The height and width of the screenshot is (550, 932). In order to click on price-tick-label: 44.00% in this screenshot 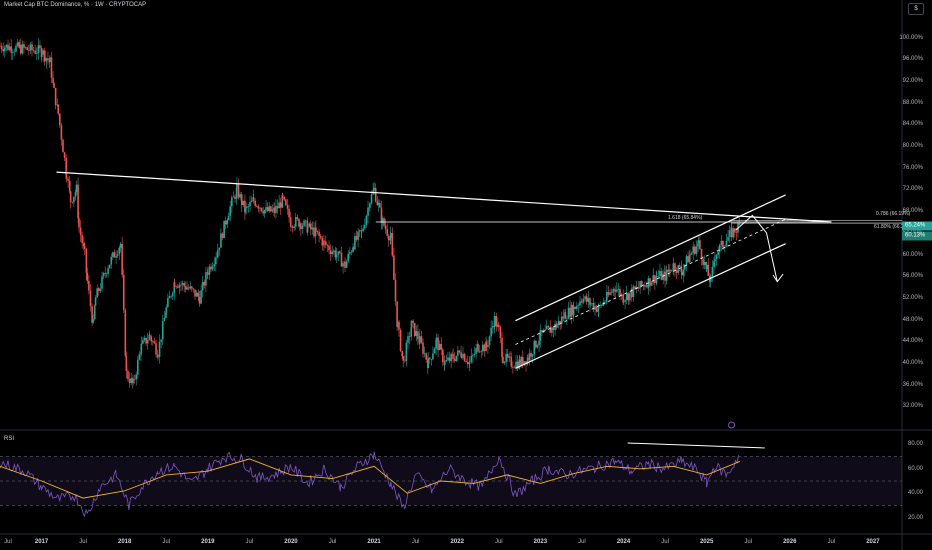, I will do `click(912, 341)`.